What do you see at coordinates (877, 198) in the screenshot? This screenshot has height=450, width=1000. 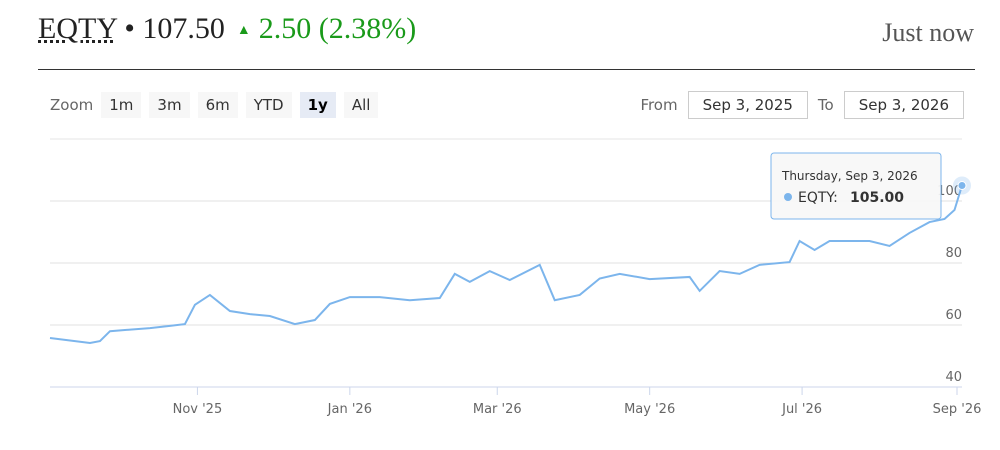 I see `tooltip-value: 105.00` at bounding box center [877, 198].